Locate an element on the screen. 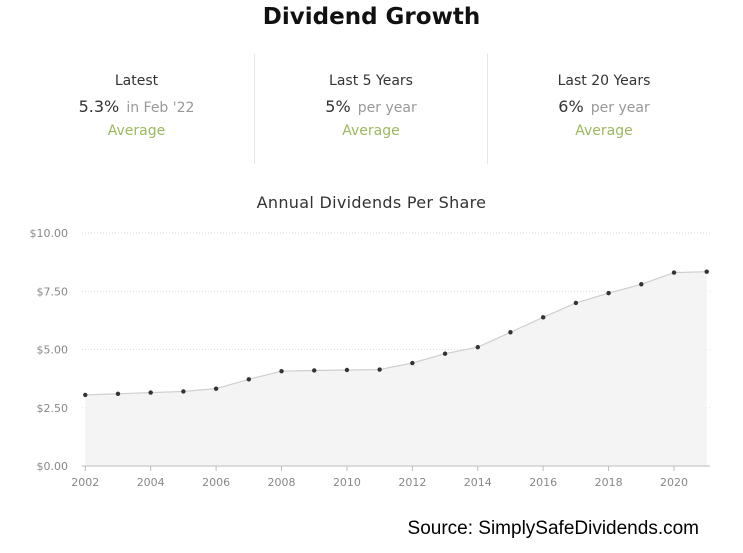  x-tick-label: 2010 is located at coordinates (347, 482).